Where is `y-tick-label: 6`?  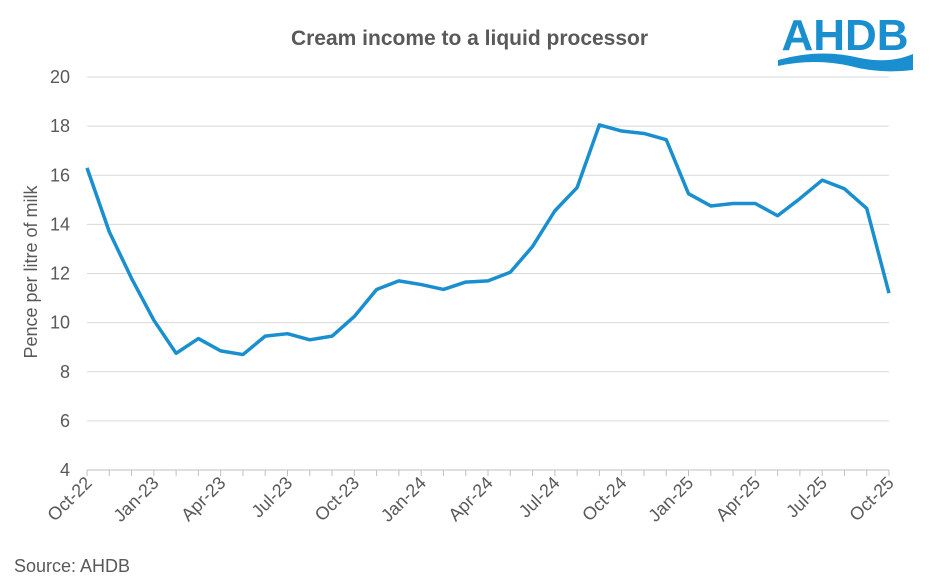 y-tick-label: 6 is located at coordinates (65, 421).